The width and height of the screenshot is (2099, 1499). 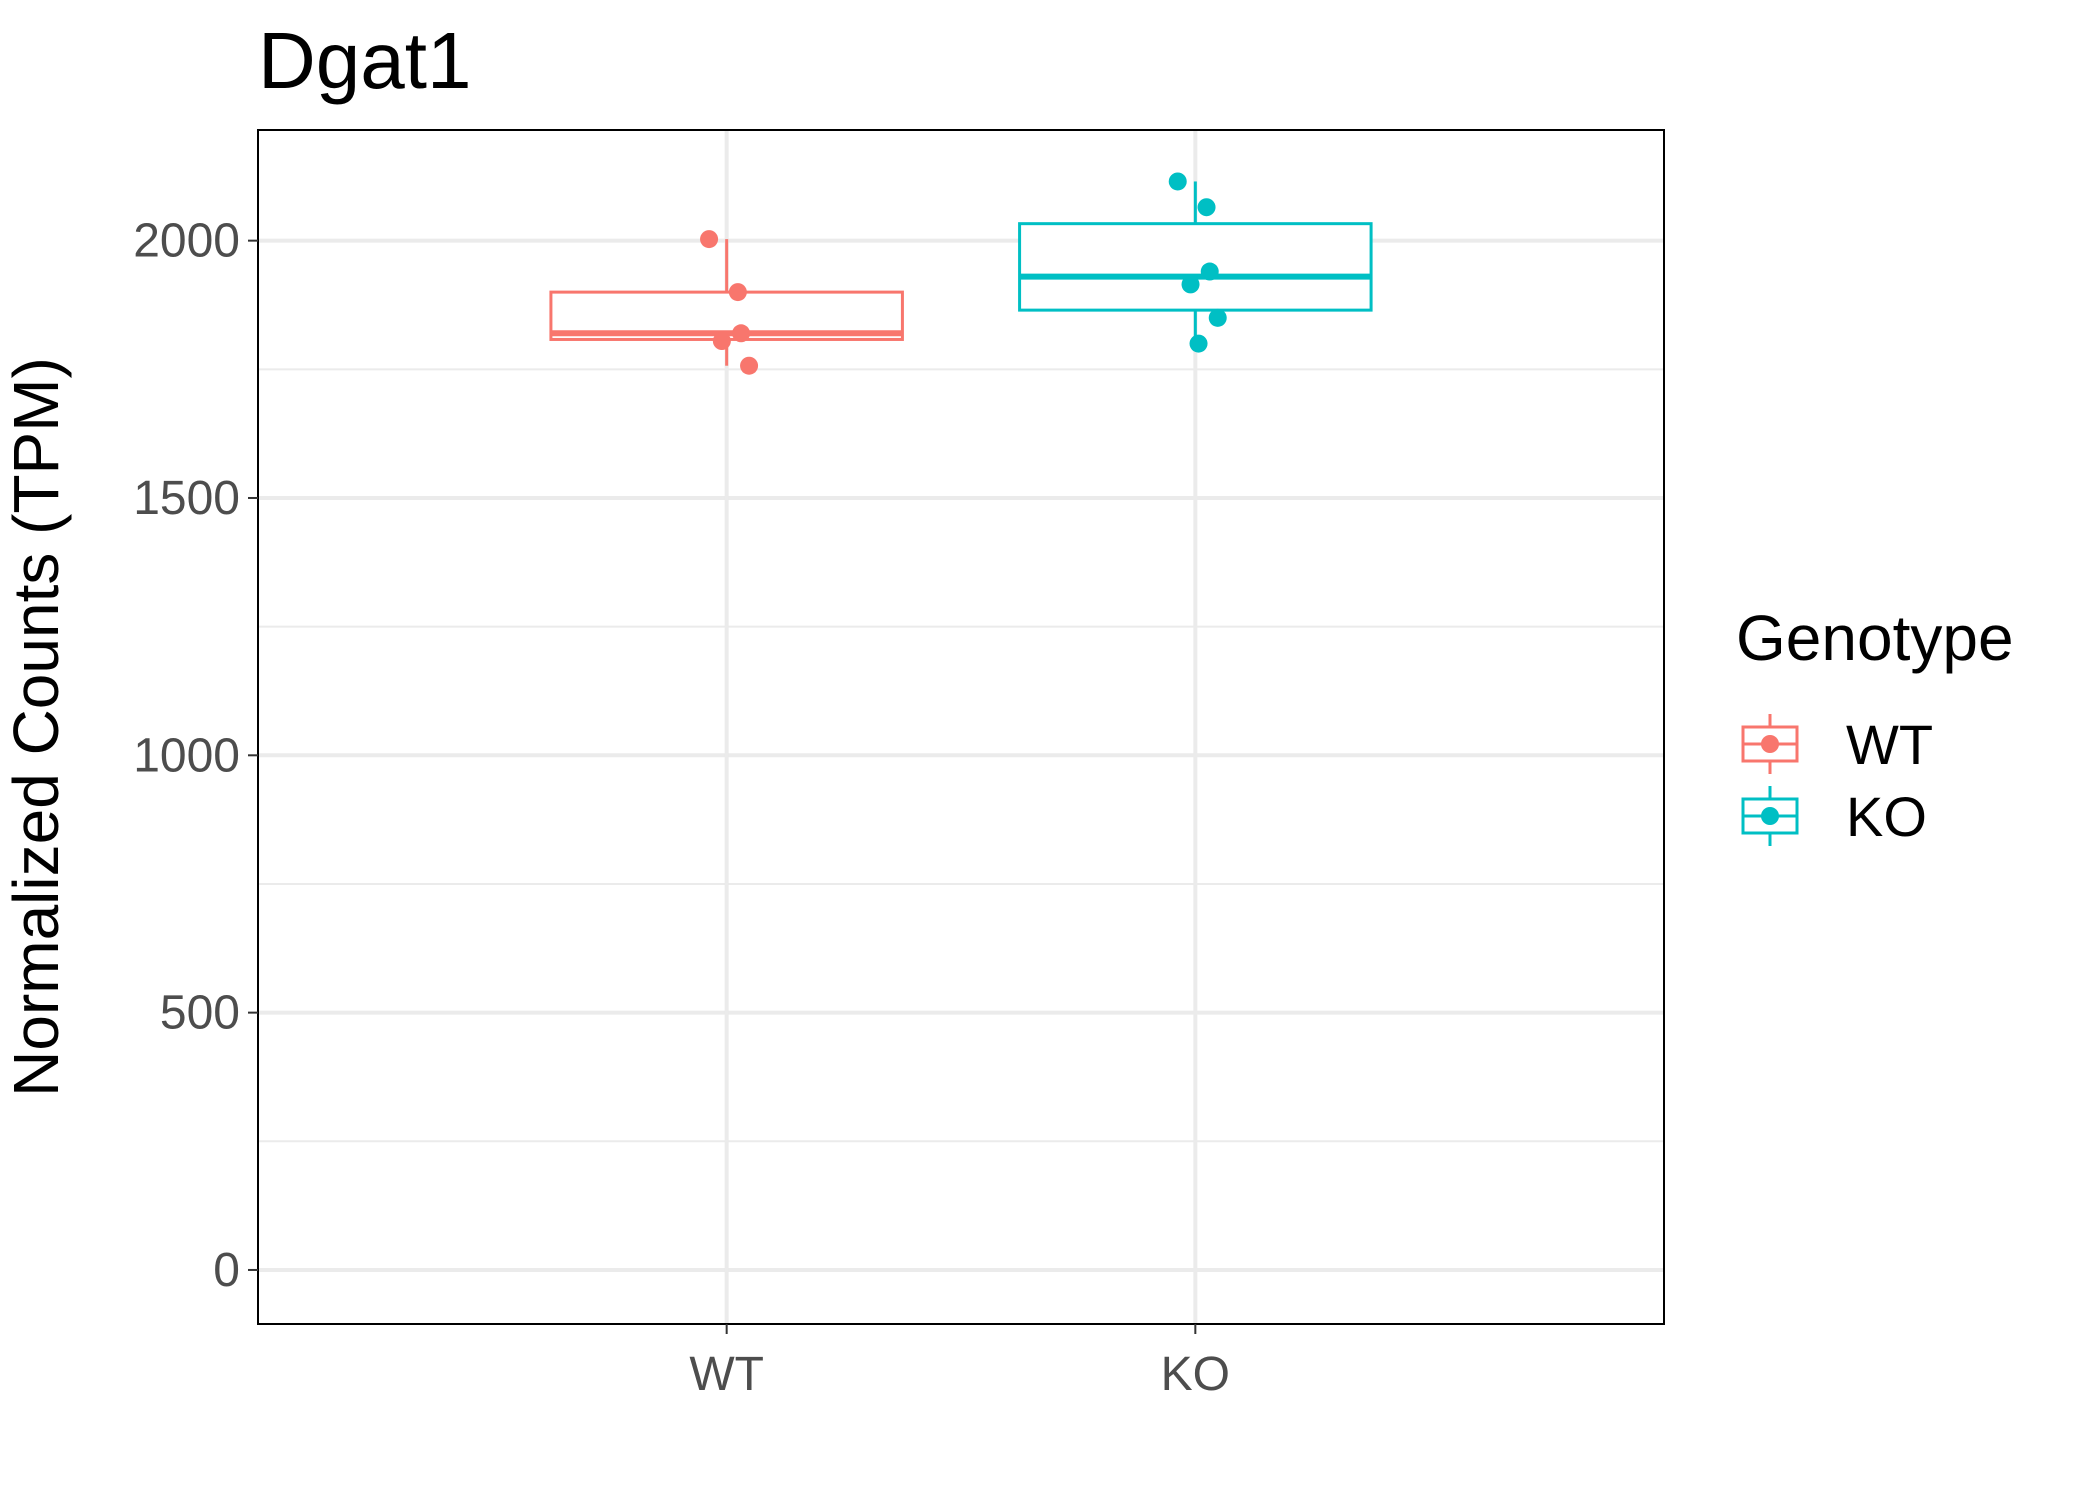 What do you see at coordinates (1834, 816) in the screenshot?
I see `legend-item-ko: KO` at bounding box center [1834, 816].